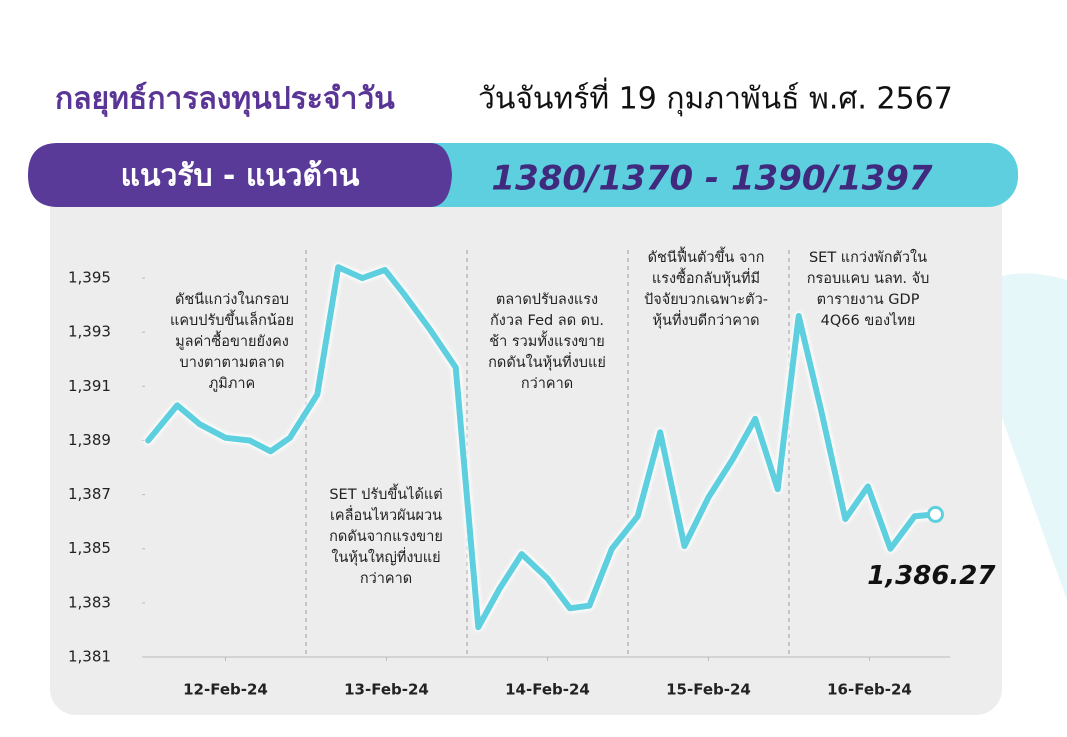  I want to click on annotation: 4Q66 ของไทย, so click(868, 320).